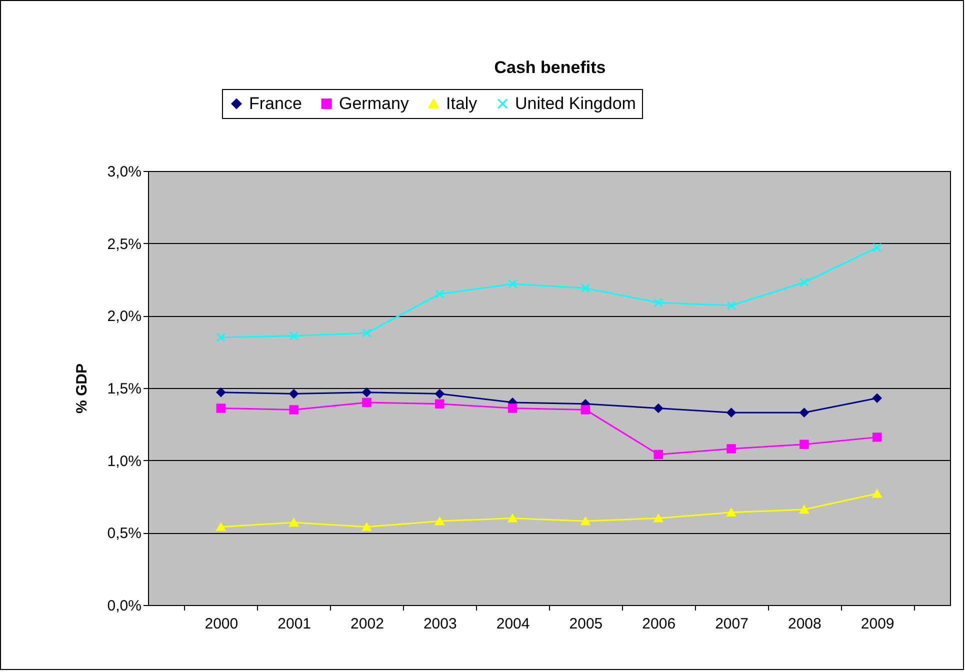 This screenshot has height=672, width=965. I want to click on legend-label: Italy, so click(462, 103).